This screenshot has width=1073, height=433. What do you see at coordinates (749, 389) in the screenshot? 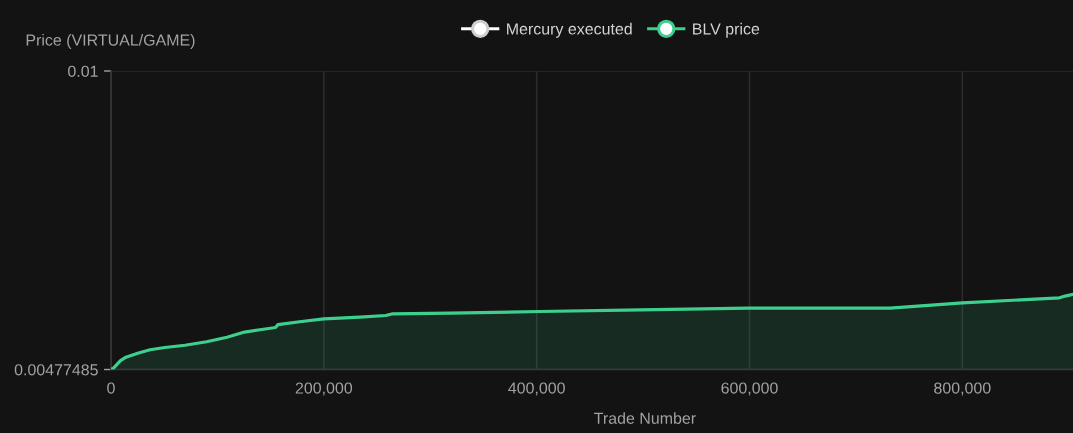
I see `x-tick-label: 600,000` at bounding box center [749, 389].